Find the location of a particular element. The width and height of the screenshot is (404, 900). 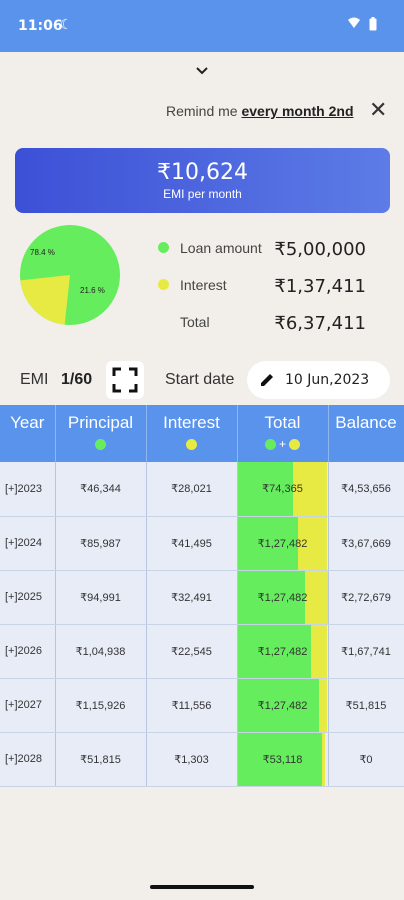

wifi-icon is located at coordinates (354, 22).